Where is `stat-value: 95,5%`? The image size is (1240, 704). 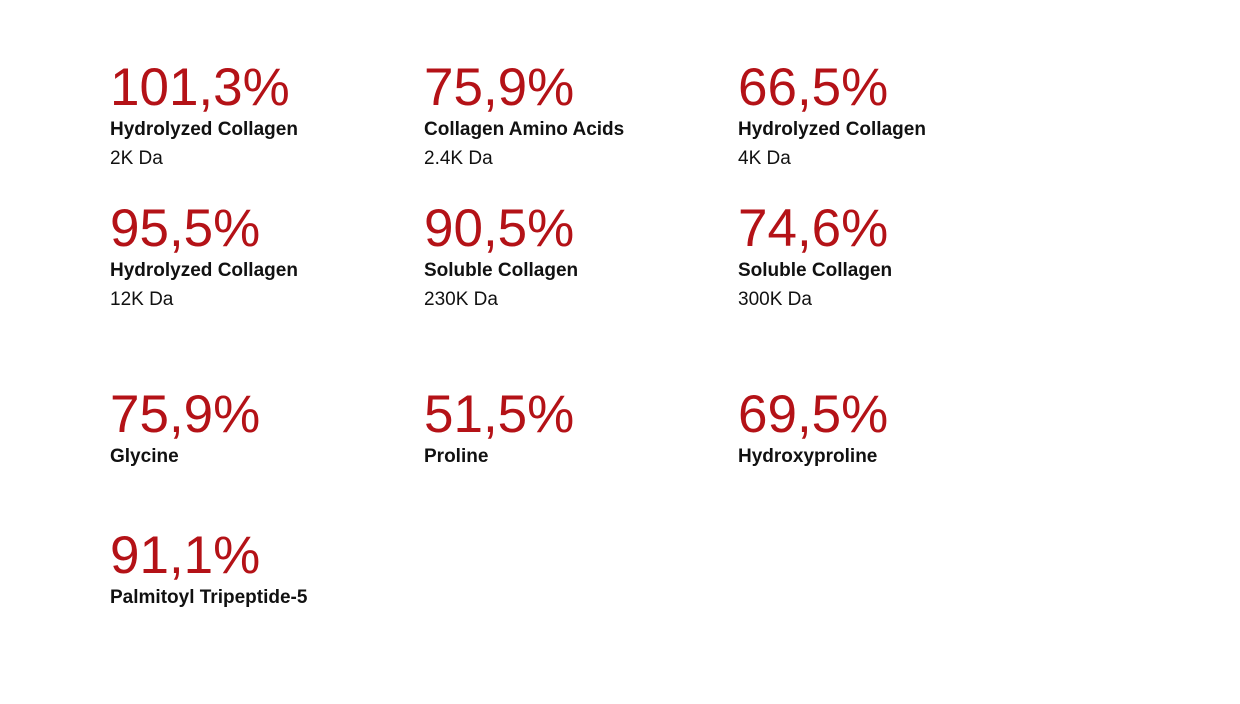
stat-value: 95,5% is located at coordinates (185, 228).